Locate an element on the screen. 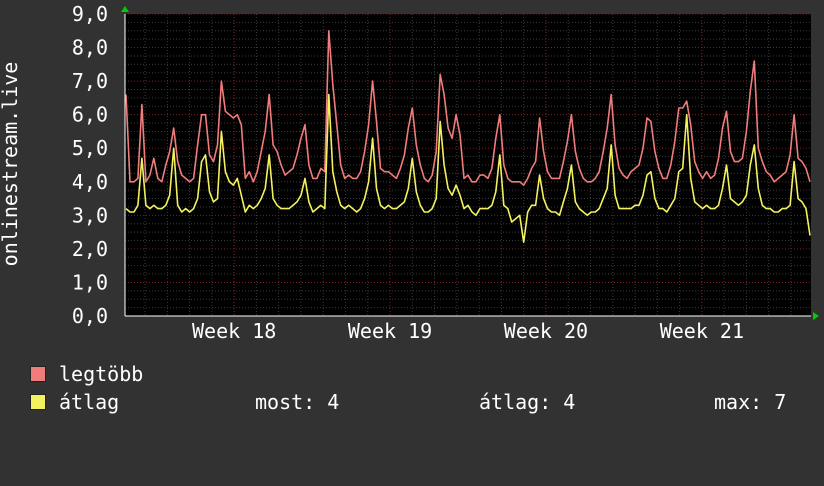 This screenshot has height=486, width=824. y-tick-labels: 0,0 1,0 2,0 3,0 4,0 5,0 6,0 7,0 8,0 9,0 is located at coordinates (90, 165).